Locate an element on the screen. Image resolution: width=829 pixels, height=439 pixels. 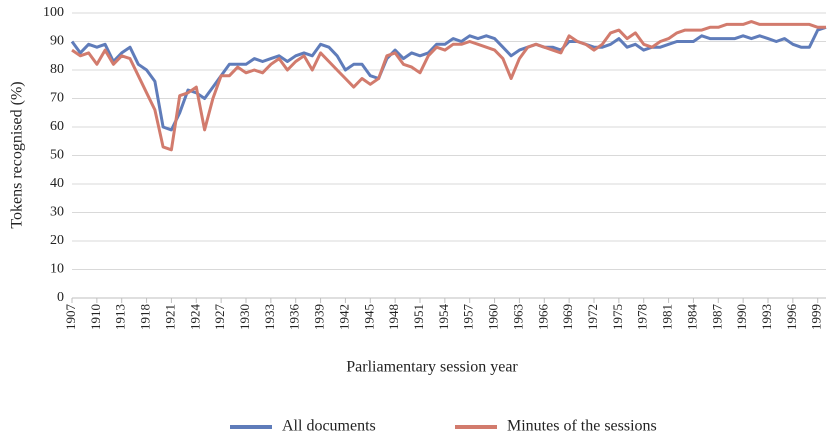
x-tick-label: 1924 is located at coordinates (194, 317).